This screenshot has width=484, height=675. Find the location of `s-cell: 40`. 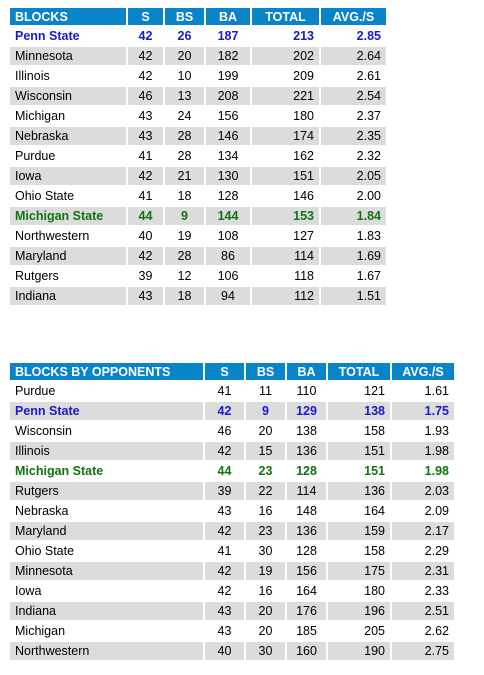

s-cell: 40 is located at coordinates (225, 652).